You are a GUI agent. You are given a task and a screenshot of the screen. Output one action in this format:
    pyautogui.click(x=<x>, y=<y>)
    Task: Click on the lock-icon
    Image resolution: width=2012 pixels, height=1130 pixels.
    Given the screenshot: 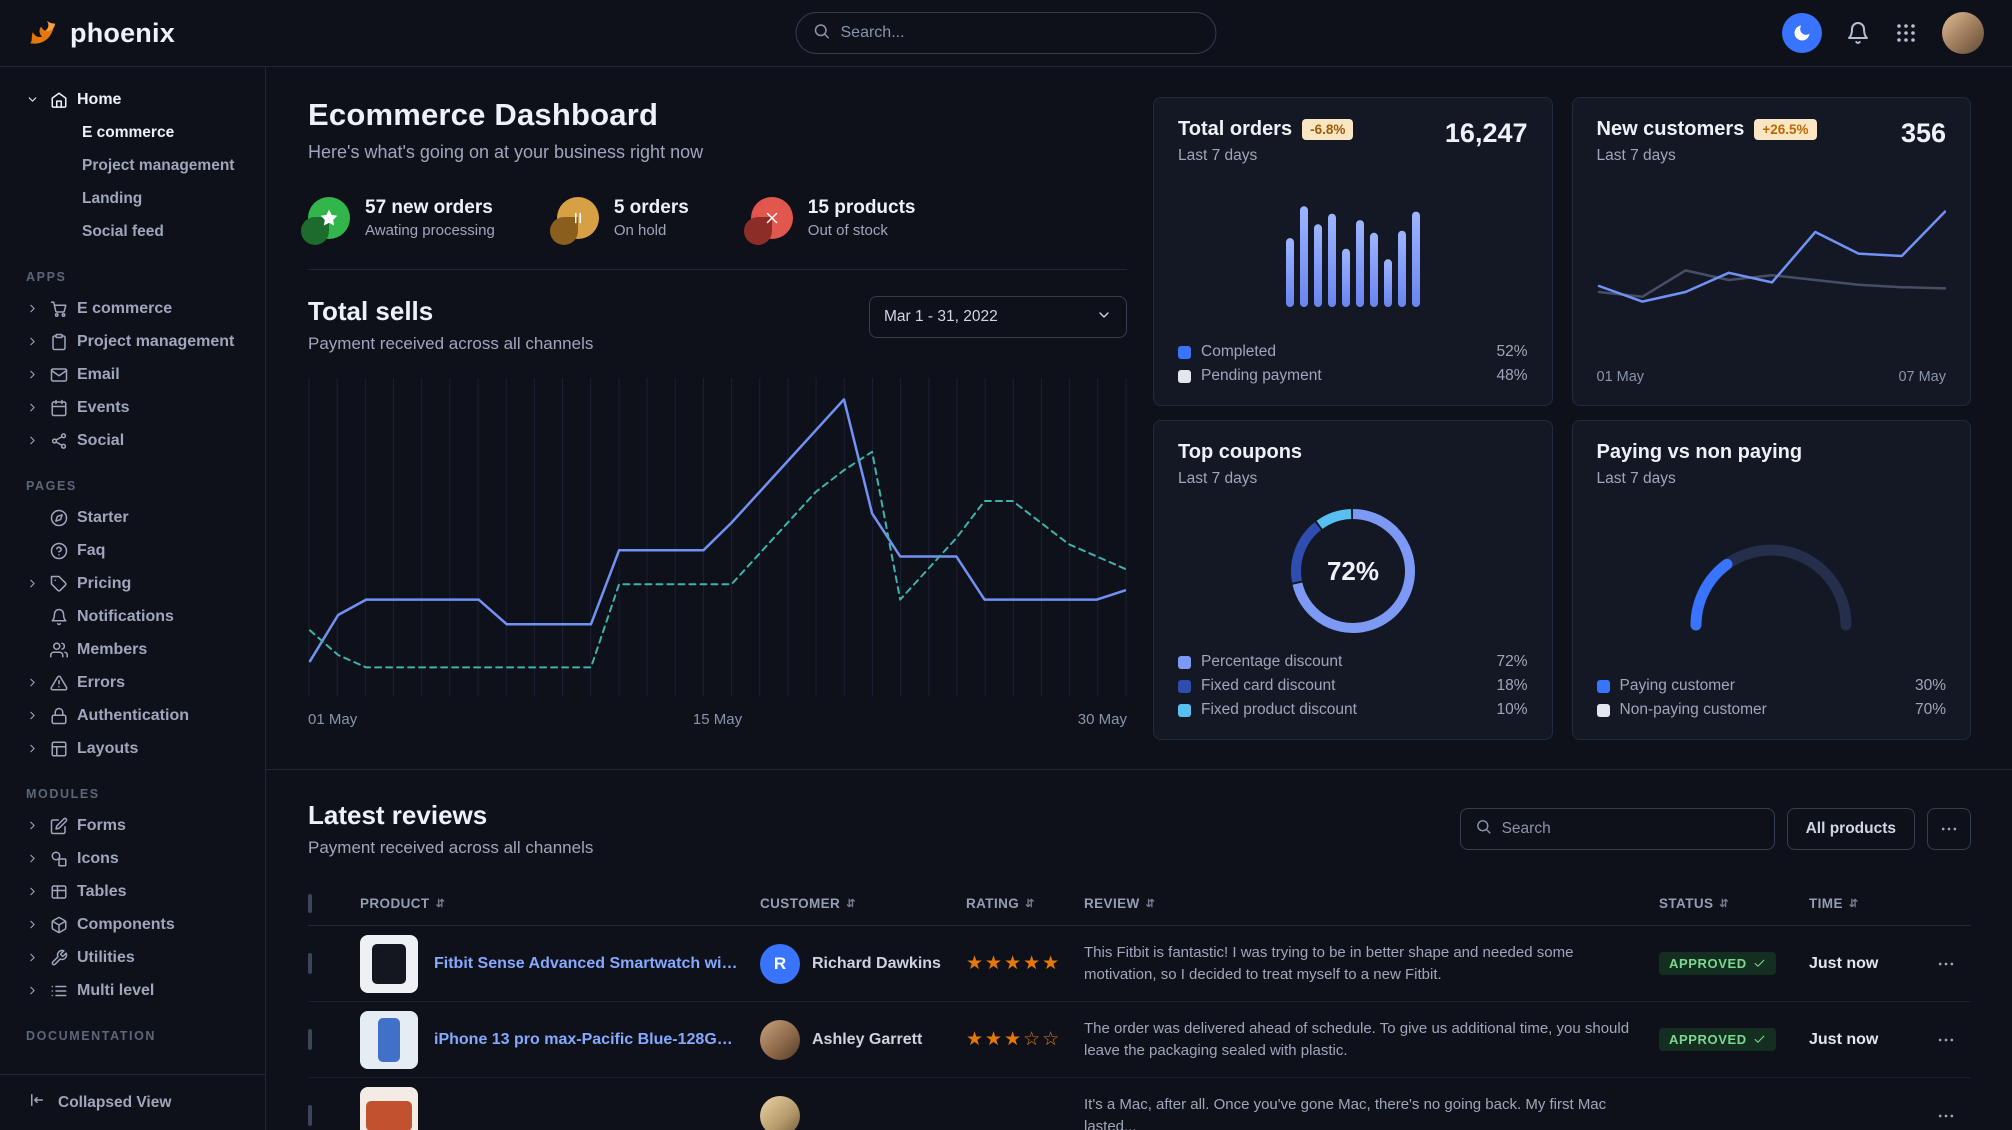 What is the action you would take?
    pyautogui.click(x=59, y=715)
    